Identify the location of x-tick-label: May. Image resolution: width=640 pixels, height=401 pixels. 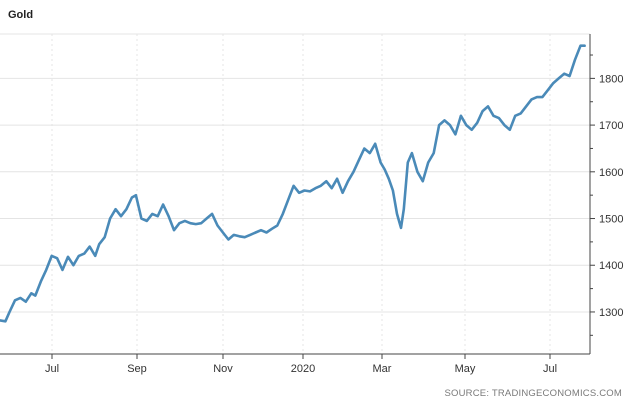
(465, 369).